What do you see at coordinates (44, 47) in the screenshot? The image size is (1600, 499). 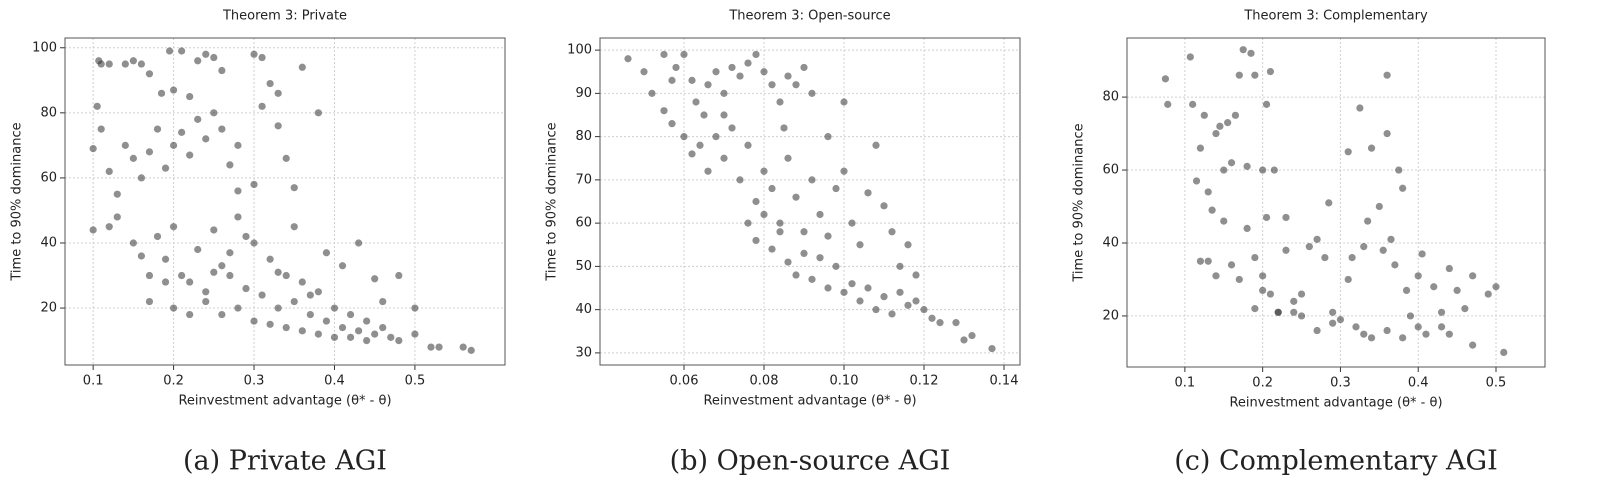 I see `y-tick-label: 100` at bounding box center [44, 47].